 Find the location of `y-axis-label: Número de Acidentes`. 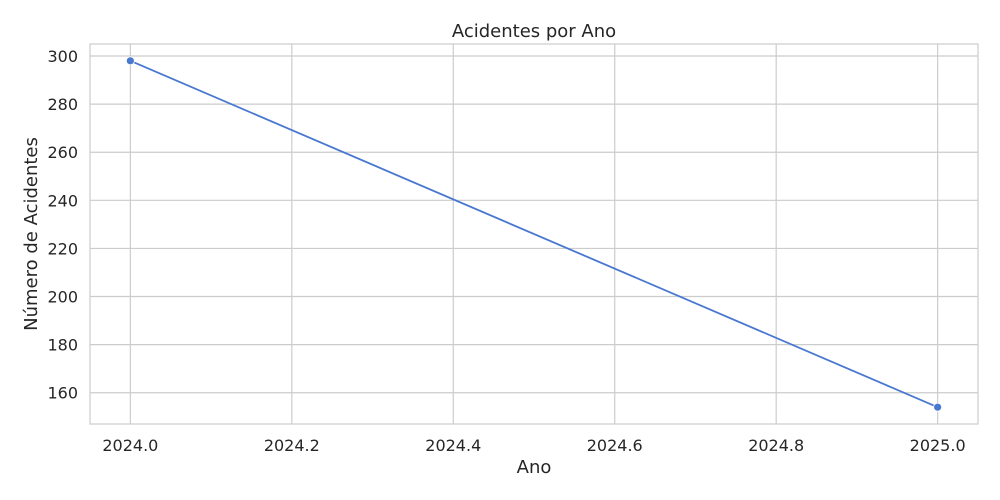

y-axis-label: Número de Acidentes is located at coordinates (31, 234).